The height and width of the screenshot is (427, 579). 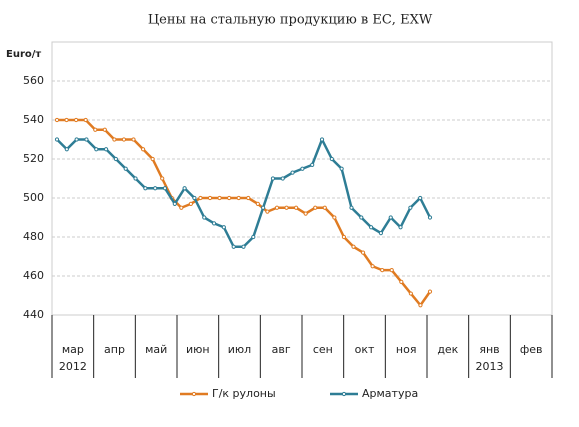 What do you see at coordinates (156, 349) in the screenshot?
I see `x-tick-label: май` at bounding box center [156, 349].